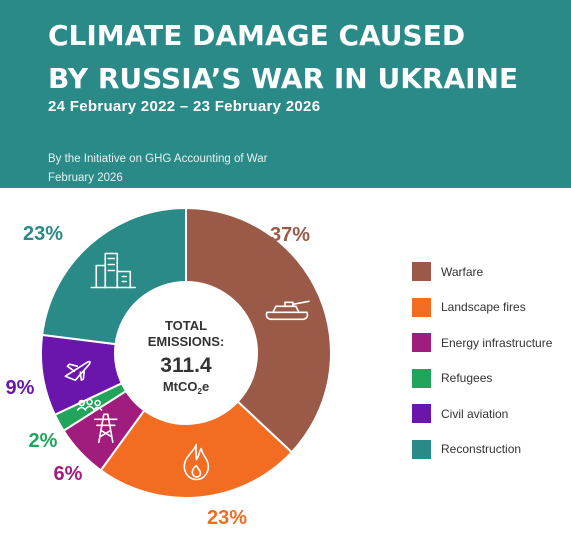  What do you see at coordinates (462, 271) in the screenshot?
I see `legend-label: Warfare` at bounding box center [462, 271].